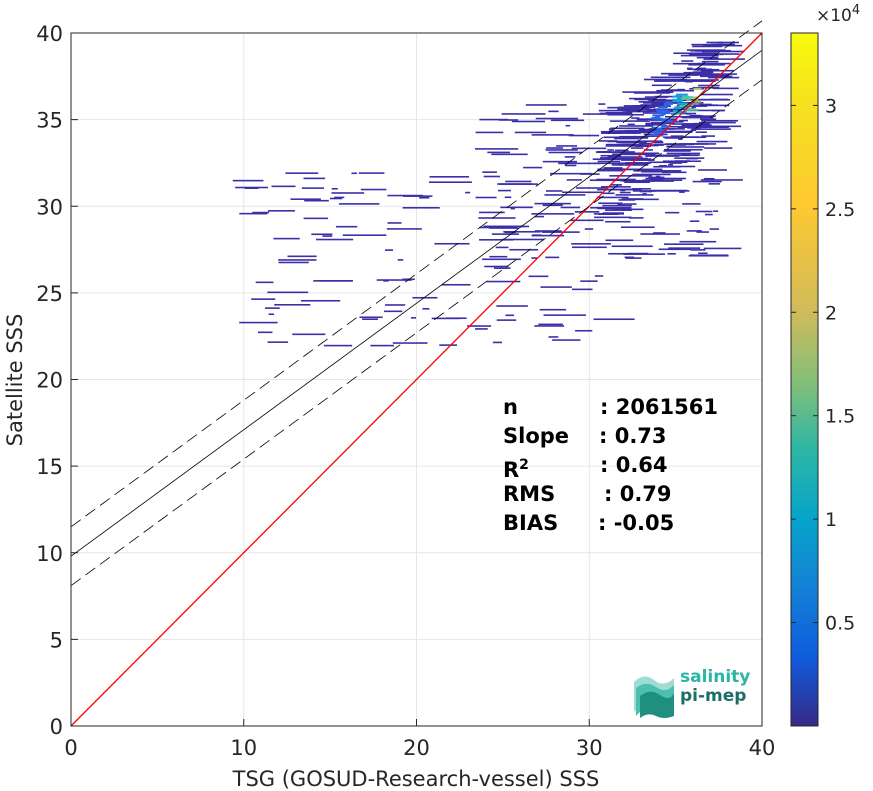  What do you see at coordinates (243, 748) in the screenshot?
I see `x-tick-label: 10` at bounding box center [243, 748].